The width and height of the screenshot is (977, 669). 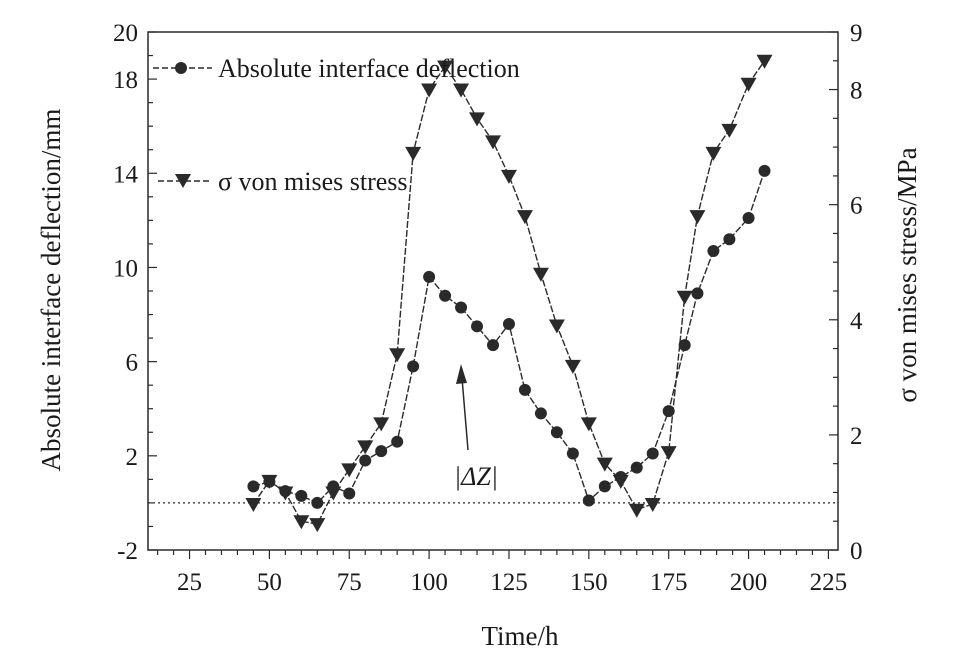 I want to click on y-left-tick-label: 18, so click(x=125, y=80).